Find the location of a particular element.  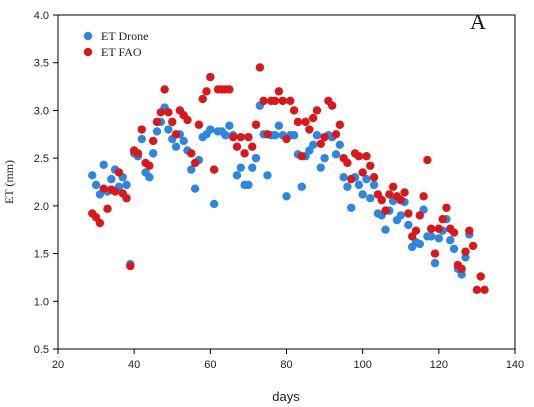

x-tick-label: 60 is located at coordinates (210, 365).